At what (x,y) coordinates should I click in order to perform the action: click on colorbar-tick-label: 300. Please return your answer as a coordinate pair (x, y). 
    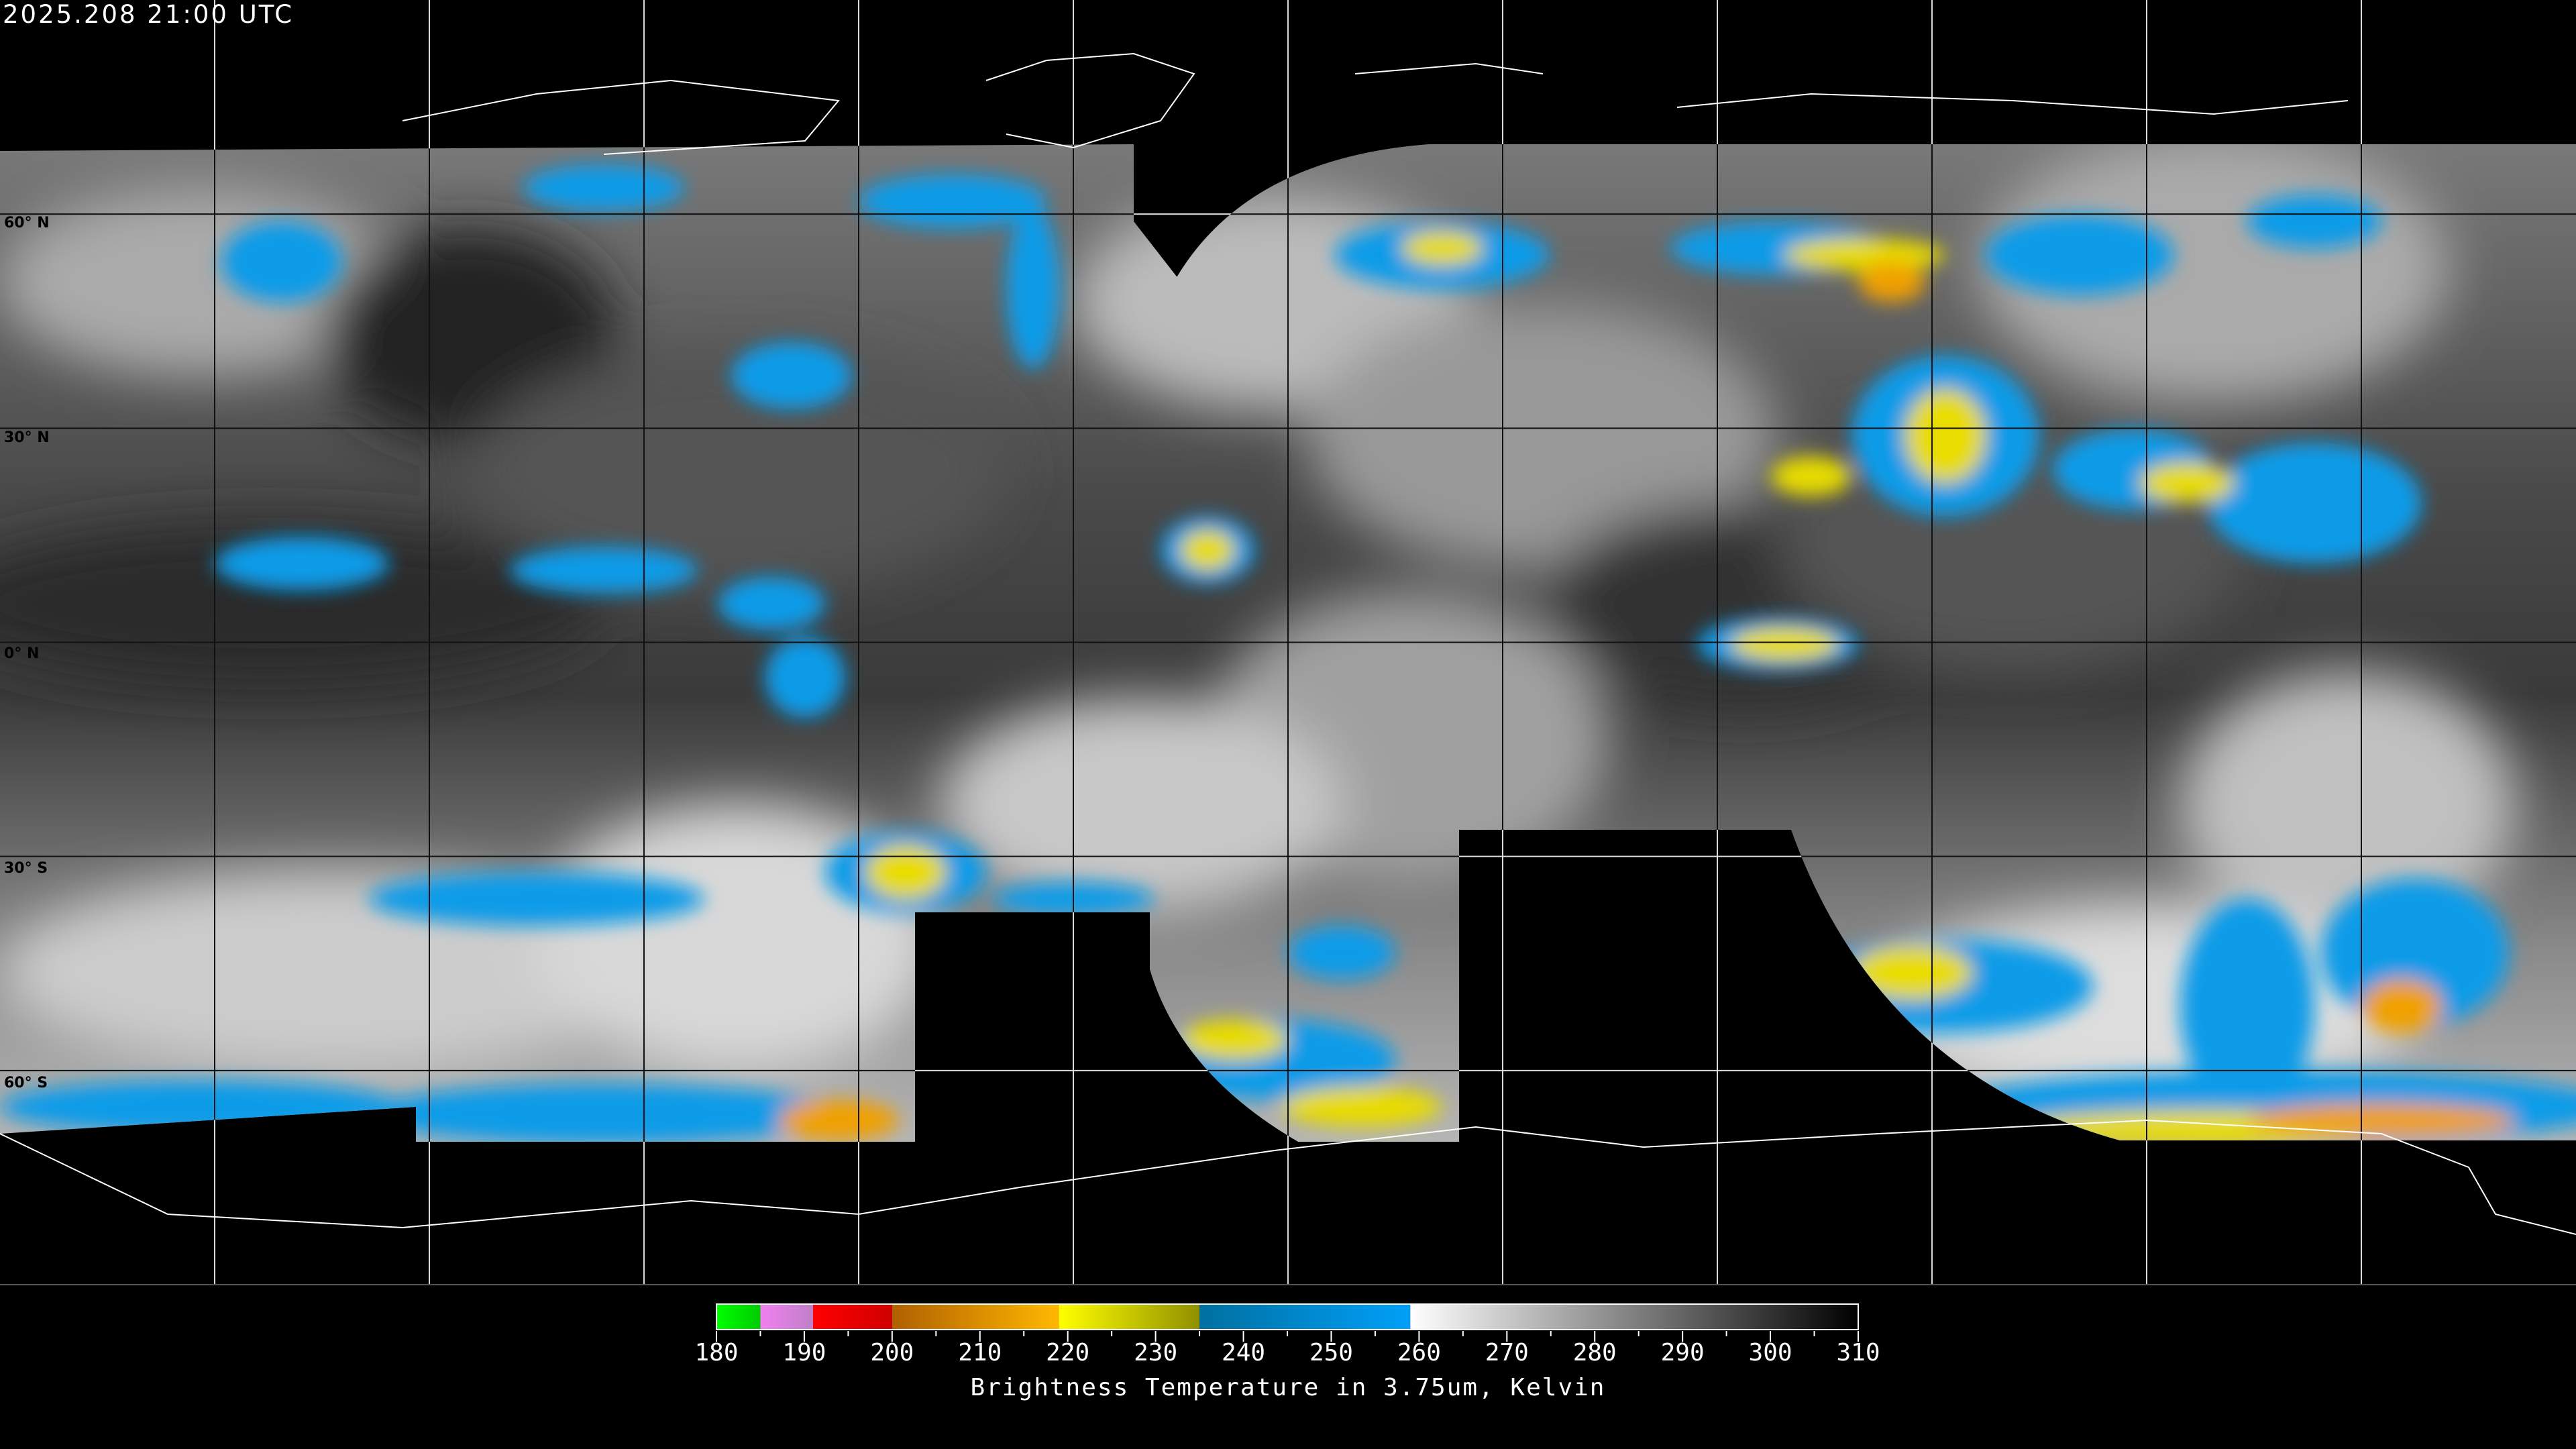
    Looking at the image, I should click on (1770, 1352).